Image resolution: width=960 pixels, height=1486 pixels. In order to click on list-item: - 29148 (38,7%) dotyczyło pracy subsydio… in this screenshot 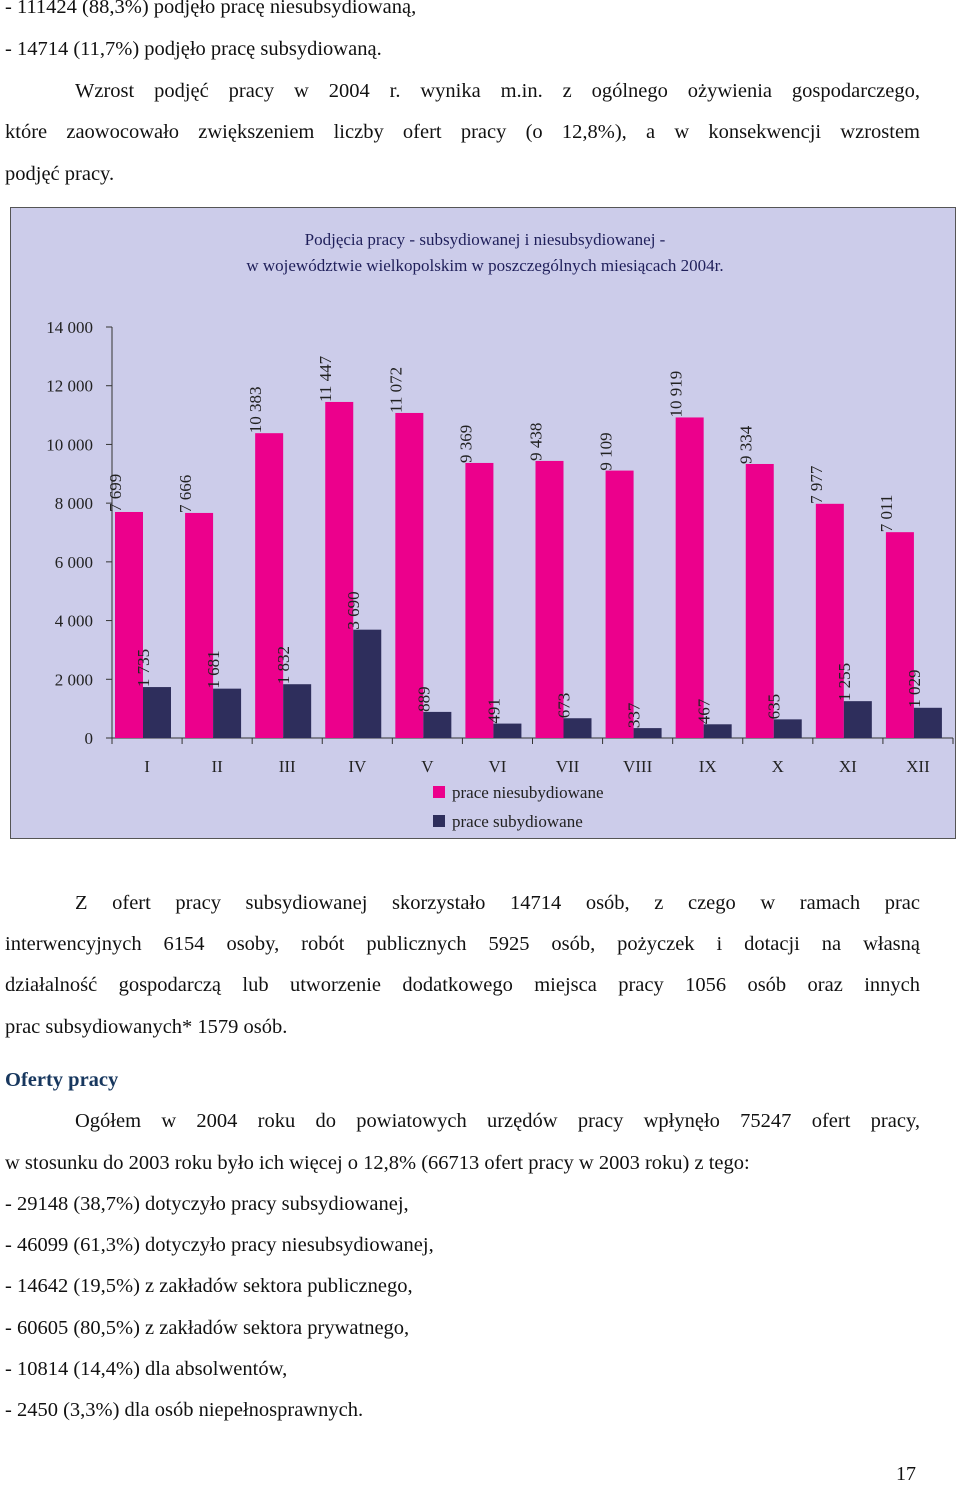, I will do `click(207, 1204)`.